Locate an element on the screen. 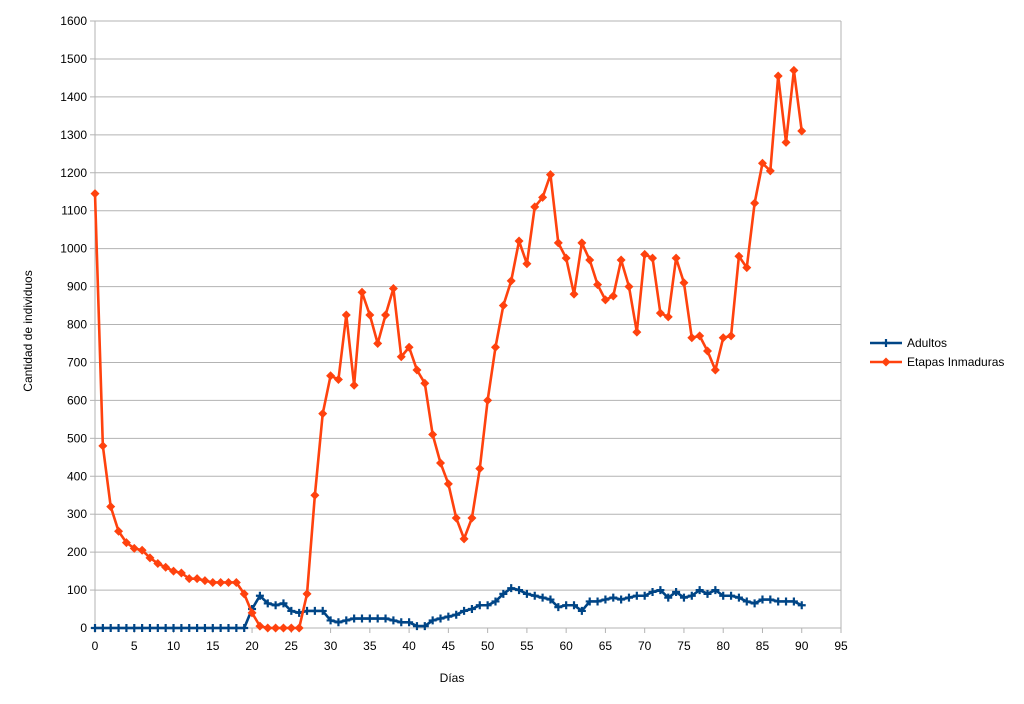  y-tick-label-6: 600 is located at coordinates (77, 400).